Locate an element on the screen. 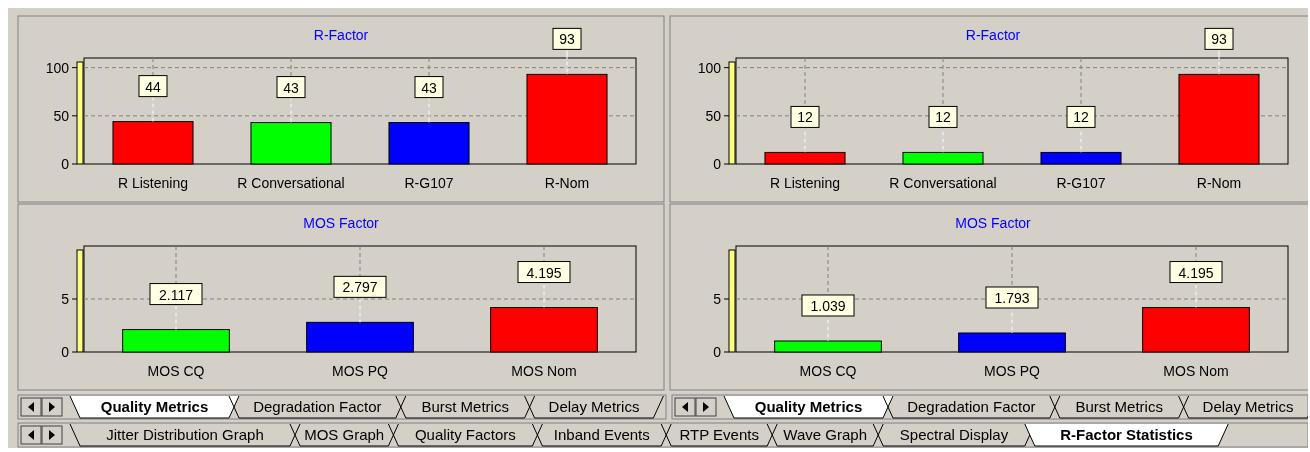 Image resolution: width=1310 pixels, height=452 pixels. data-label: 1.793 is located at coordinates (1012, 297).